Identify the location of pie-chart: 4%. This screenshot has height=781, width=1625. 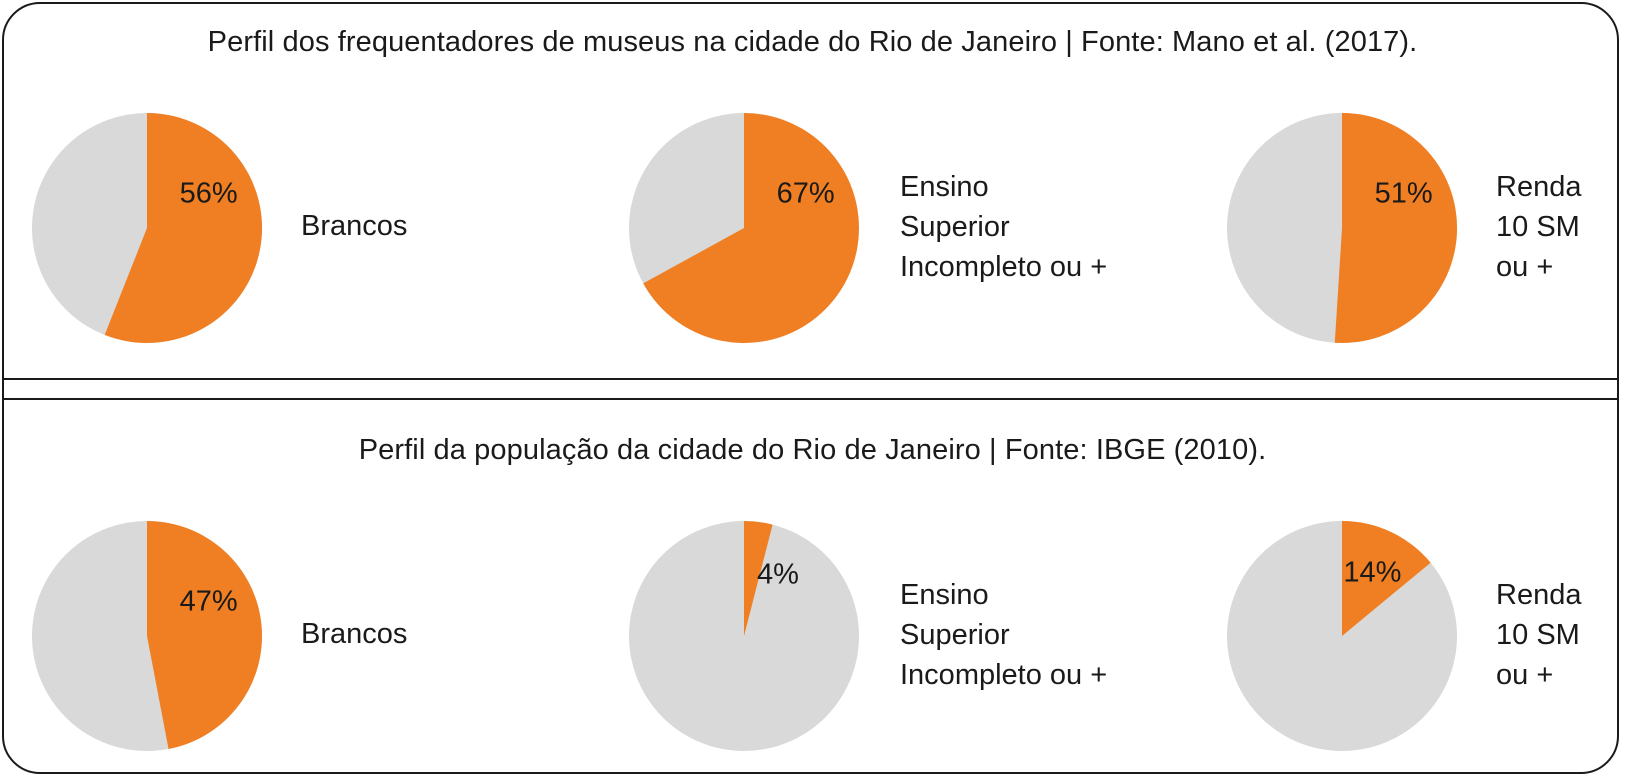
(744, 636).